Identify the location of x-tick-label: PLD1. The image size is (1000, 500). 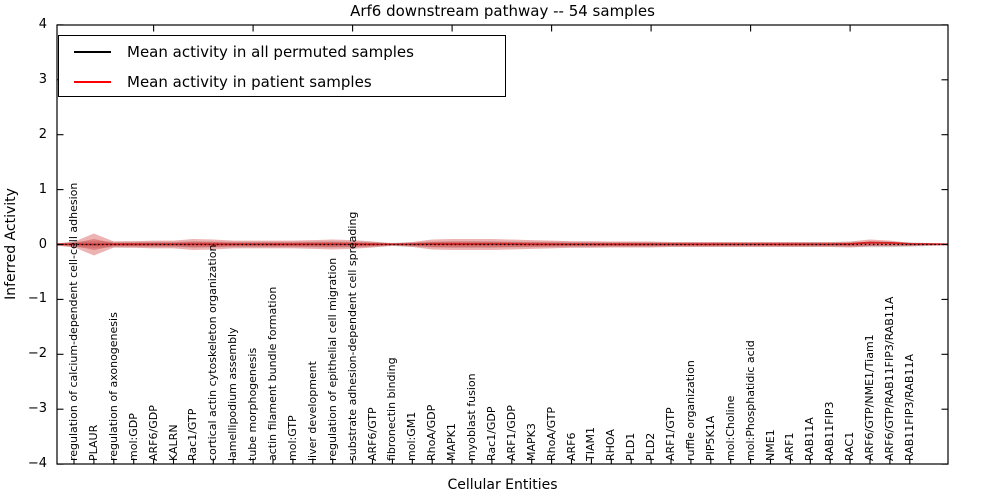
(631, 446).